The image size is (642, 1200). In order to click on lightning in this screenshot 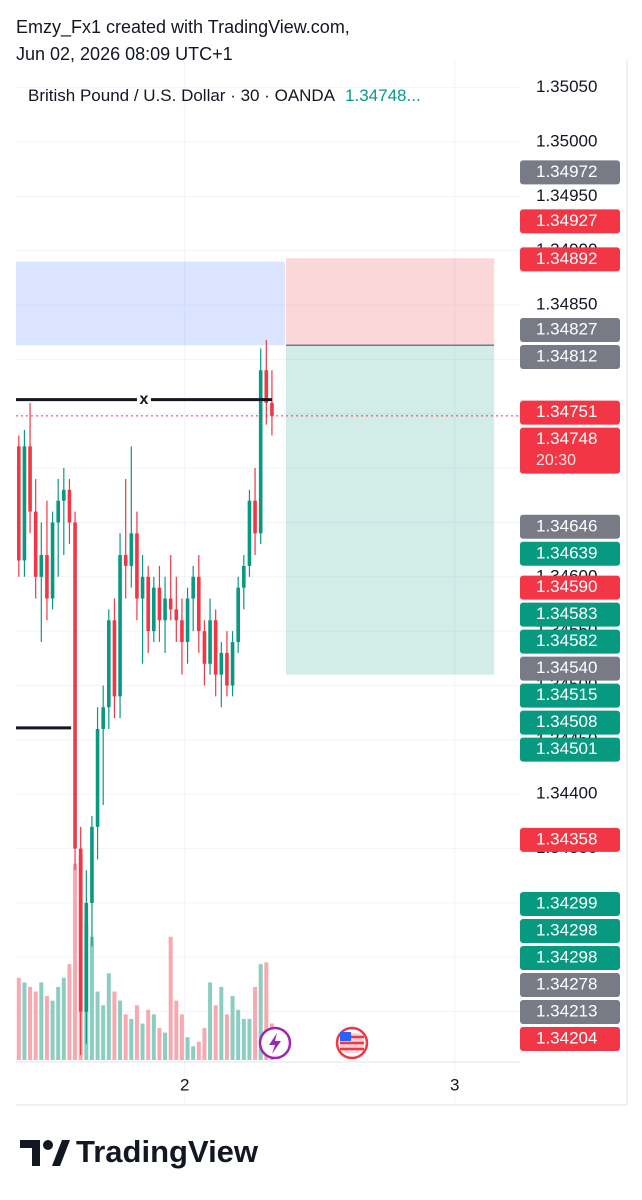, I will do `click(275, 1043)`.